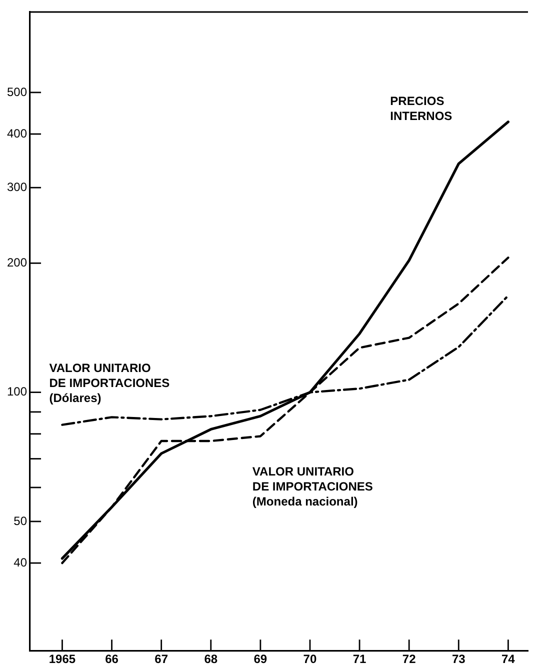 This screenshot has width=540, height=669. Describe the element at coordinates (17, 262) in the screenshot. I see `y-tick-label: 200` at that location.